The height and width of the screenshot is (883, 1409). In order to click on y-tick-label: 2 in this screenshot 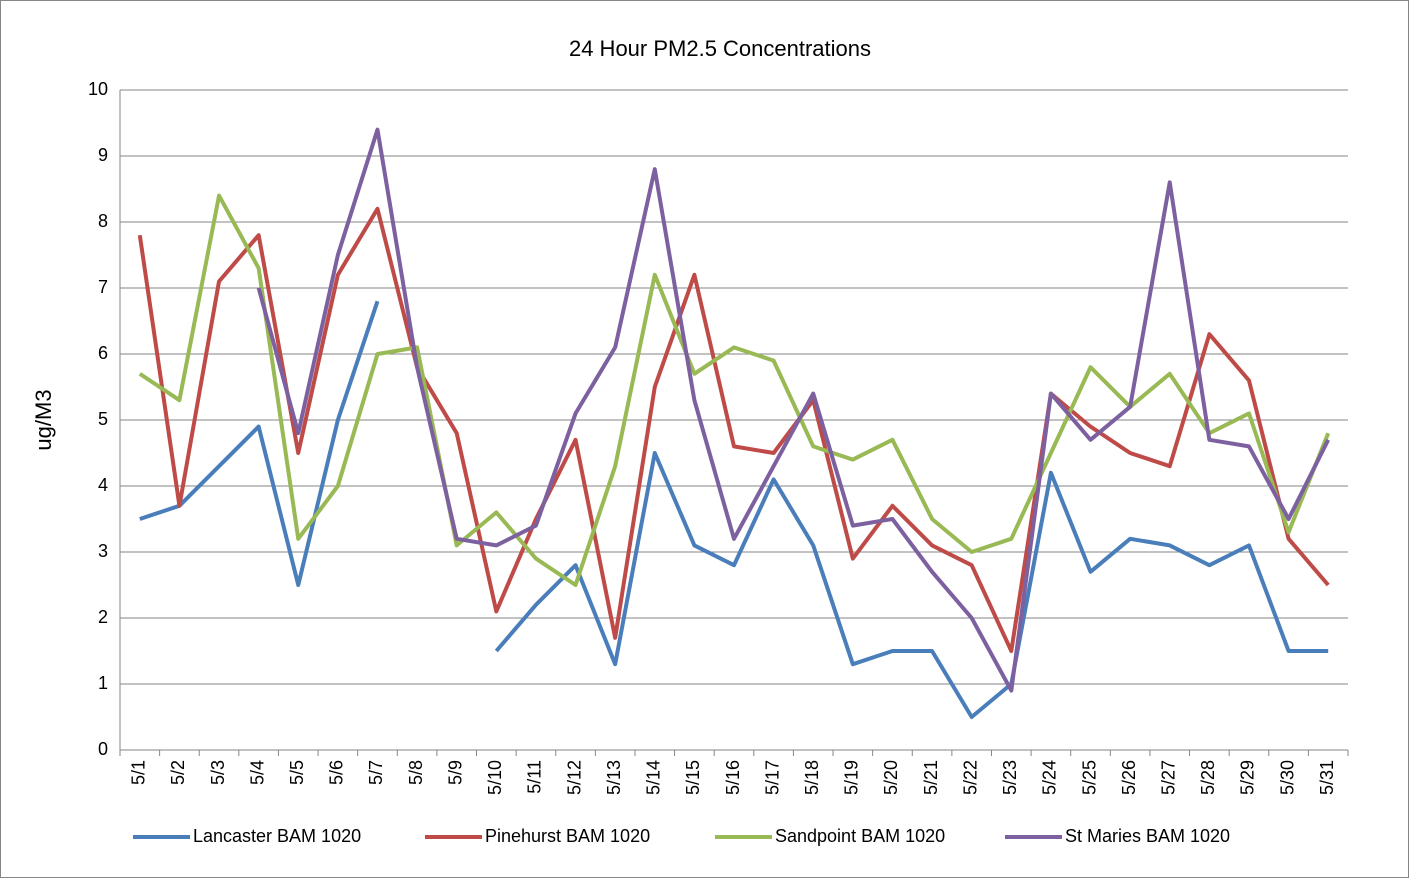, I will do `click(103, 617)`.